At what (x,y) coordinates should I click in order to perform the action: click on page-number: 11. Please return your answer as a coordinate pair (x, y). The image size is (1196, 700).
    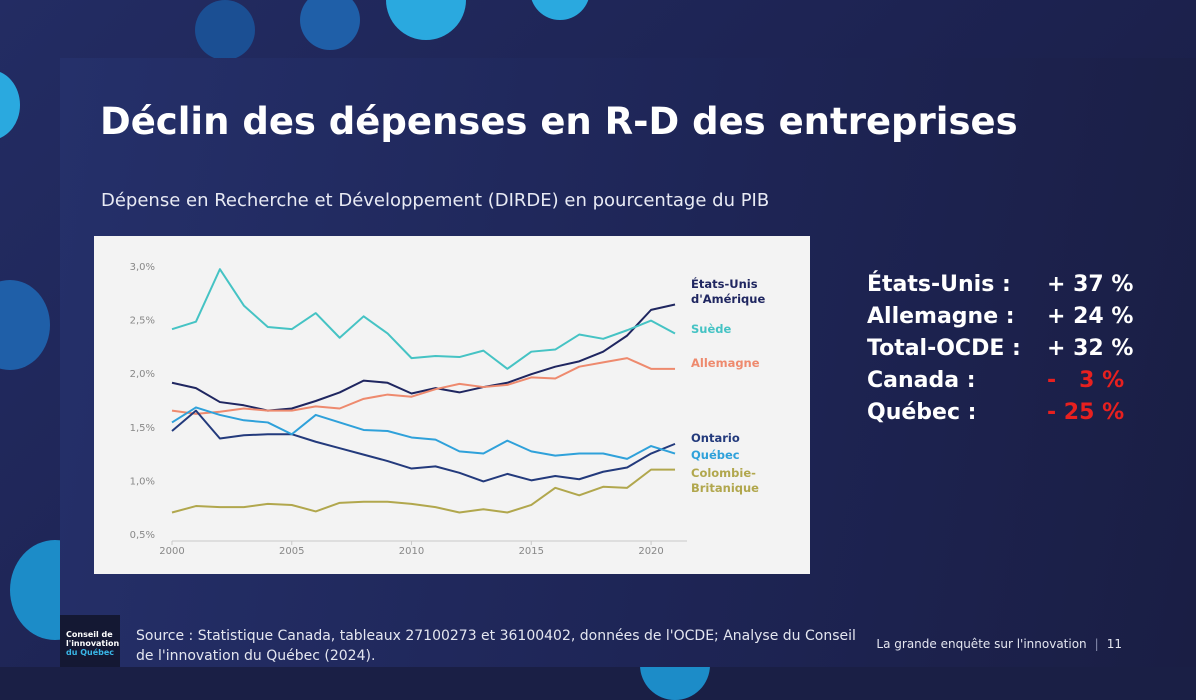
    Looking at the image, I should click on (1114, 644).